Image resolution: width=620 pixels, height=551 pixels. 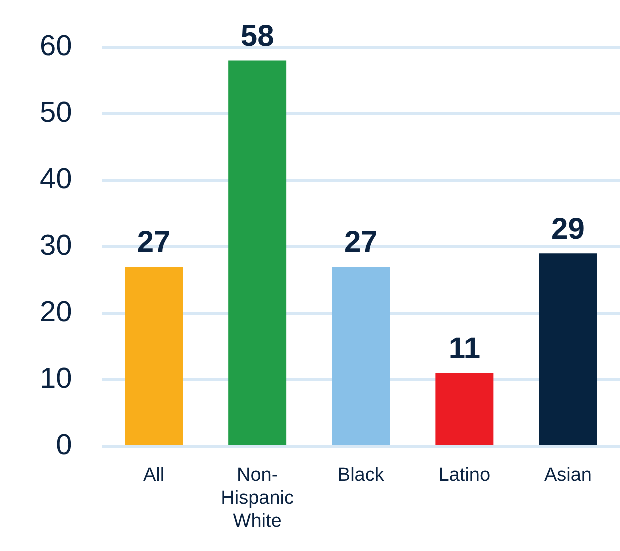 What do you see at coordinates (56, 179) in the screenshot?
I see `y-tick-label: 40` at bounding box center [56, 179].